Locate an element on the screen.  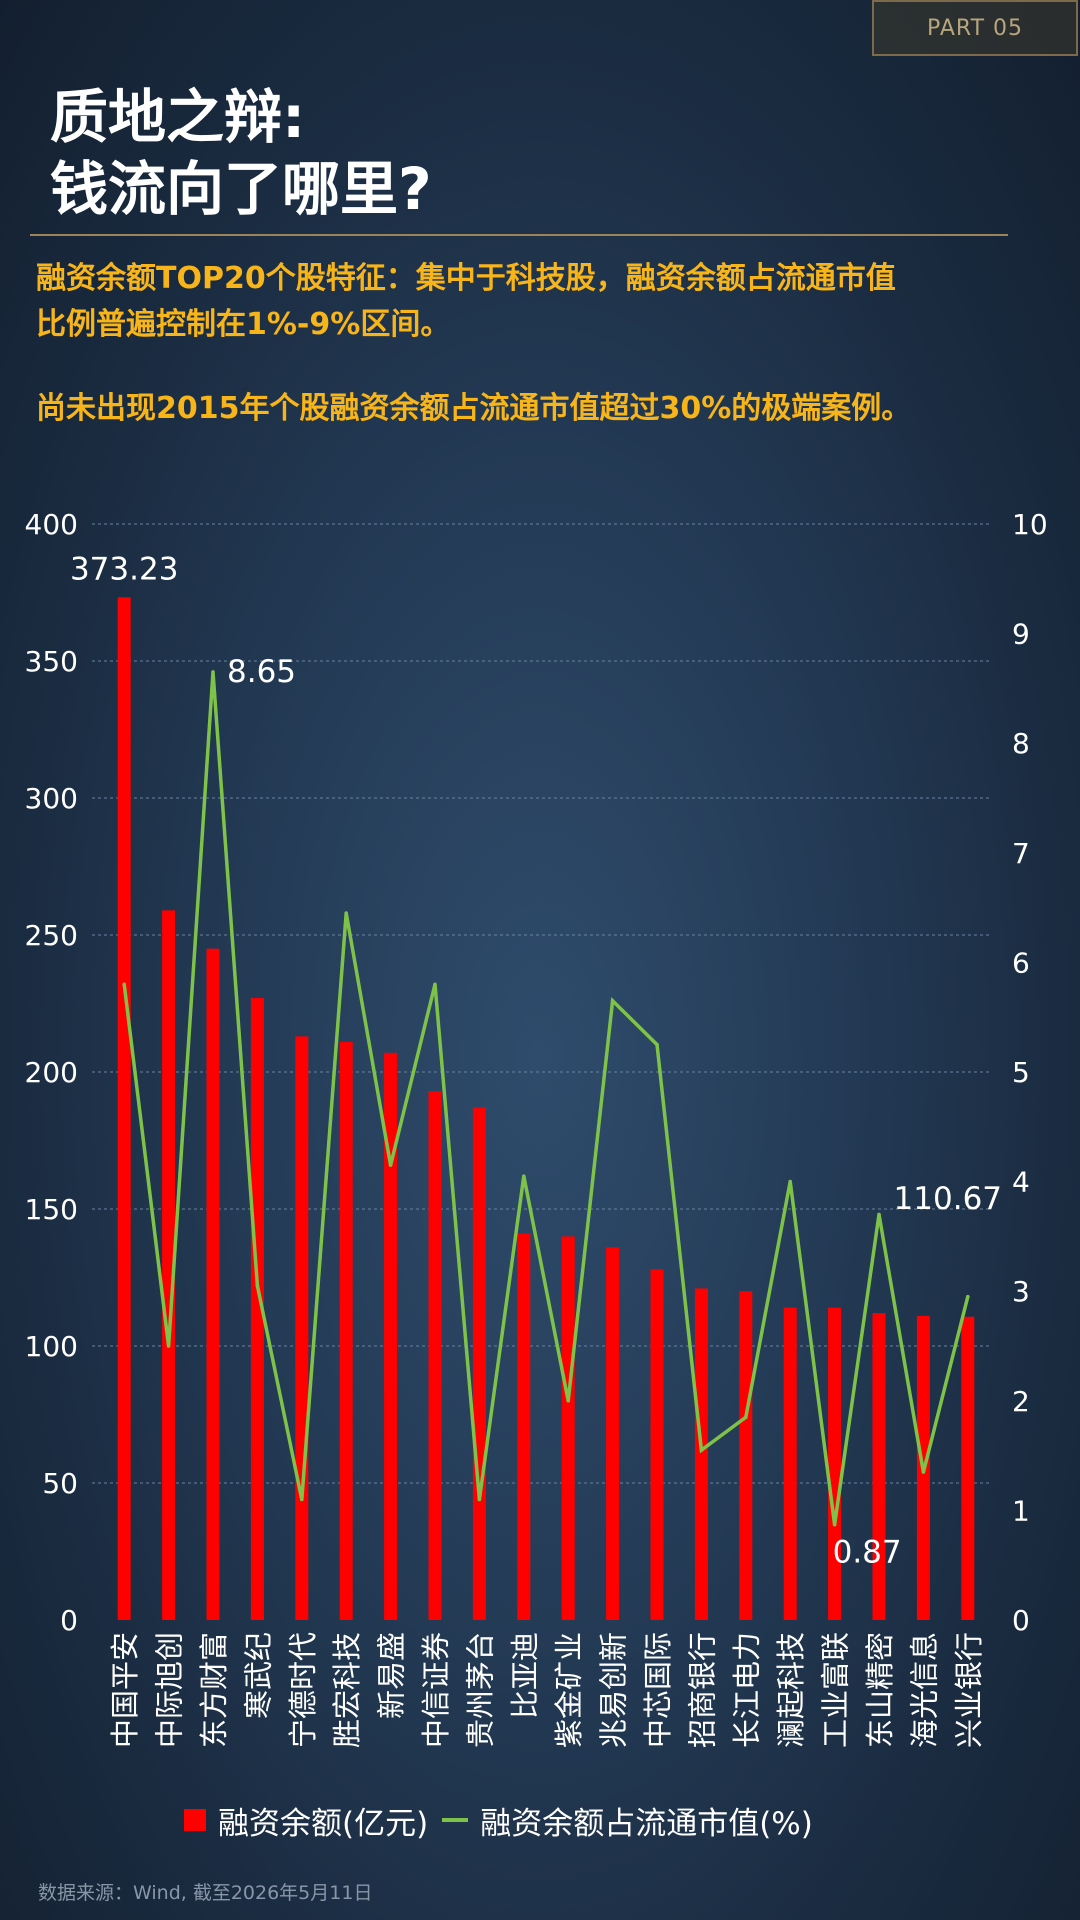
left-tick-label: 50 is located at coordinates (60, 1483).